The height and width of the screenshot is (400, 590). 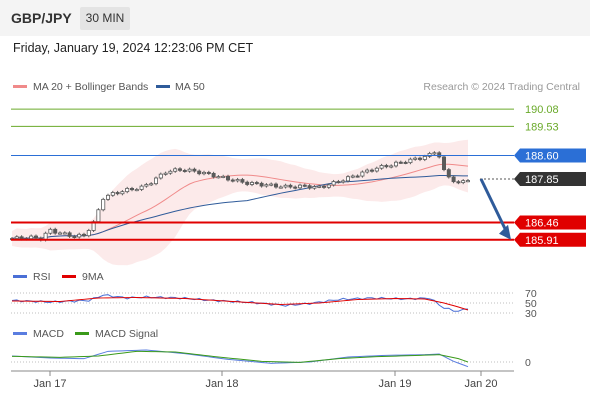 I want to click on rsi-level-label: 50, so click(x=531, y=304).